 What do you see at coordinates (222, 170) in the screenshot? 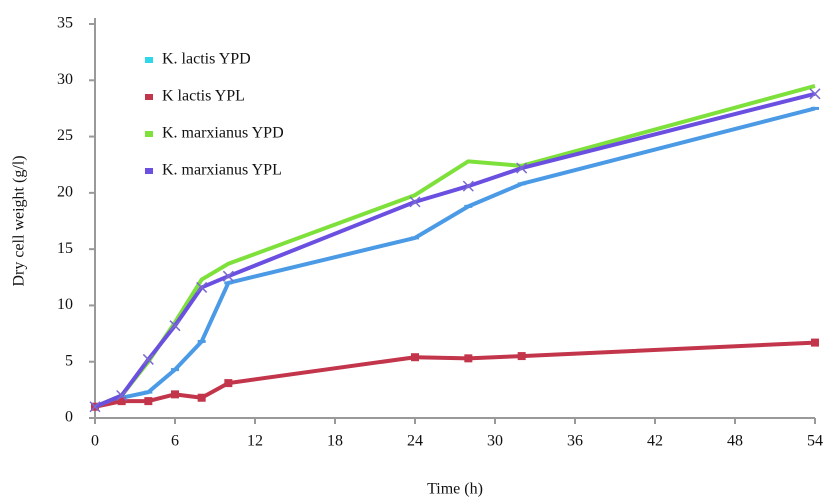
I see `legend-label: K. marxianus YPL` at bounding box center [222, 170].